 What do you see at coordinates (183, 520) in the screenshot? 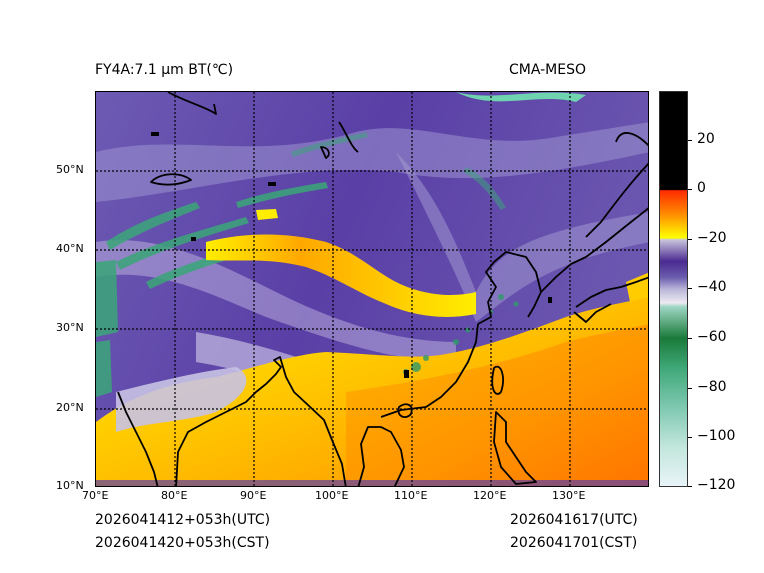
I see `init-time-utc: 2026041412+053h(UTC)` at bounding box center [183, 520].